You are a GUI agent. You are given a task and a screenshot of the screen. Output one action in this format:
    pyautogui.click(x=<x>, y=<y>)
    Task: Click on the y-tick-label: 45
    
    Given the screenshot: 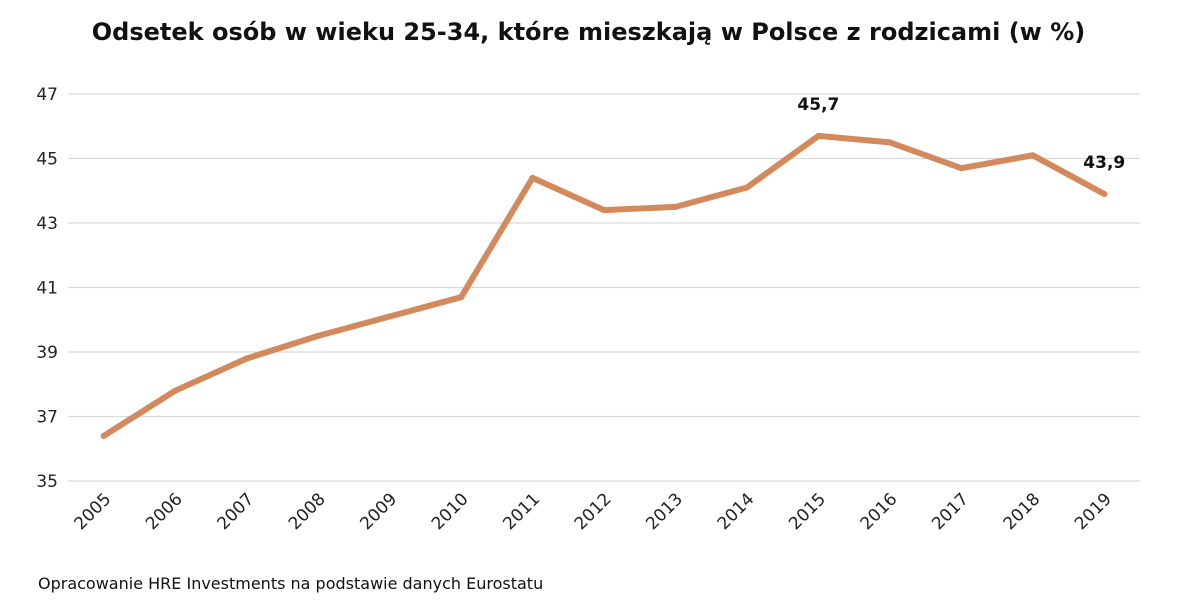 What is the action you would take?
    pyautogui.click(x=47, y=160)
    